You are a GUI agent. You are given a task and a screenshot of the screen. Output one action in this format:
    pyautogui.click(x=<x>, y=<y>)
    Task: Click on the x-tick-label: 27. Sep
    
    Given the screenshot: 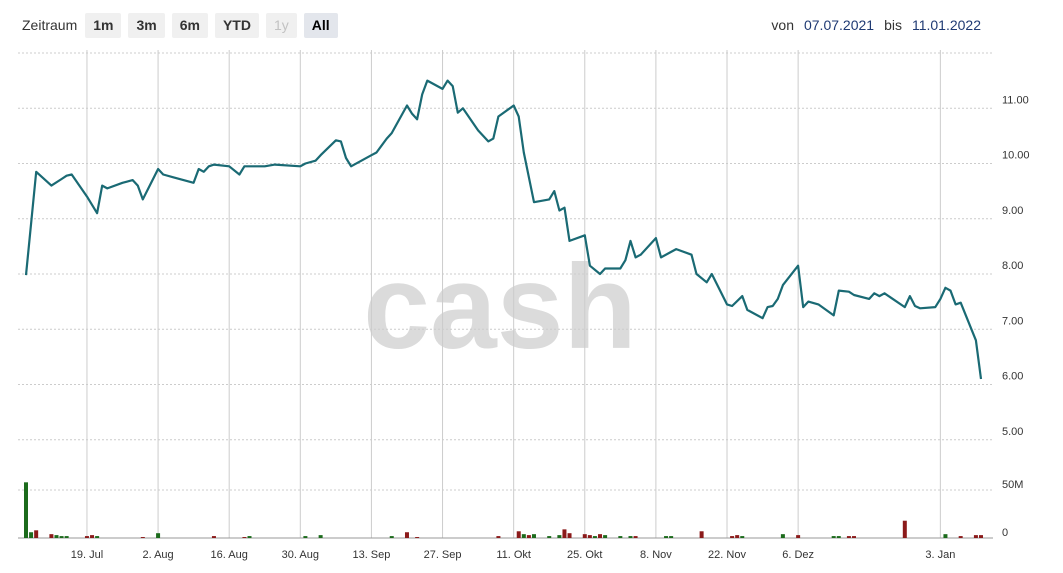 What is the action you would take?
    pyautogui.click(x=443, y=555)
    